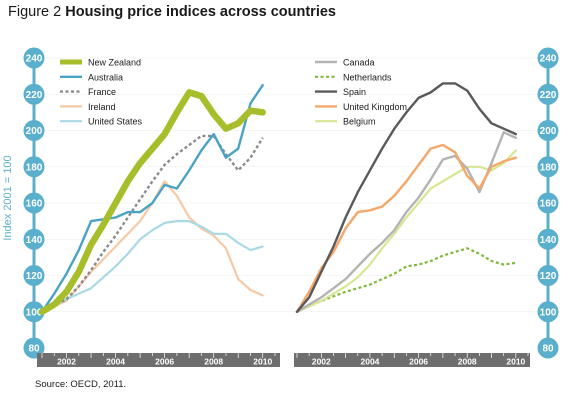 The image size is (568, 400). I want to click on legend-label-canada: Canada, so click(359, 63).